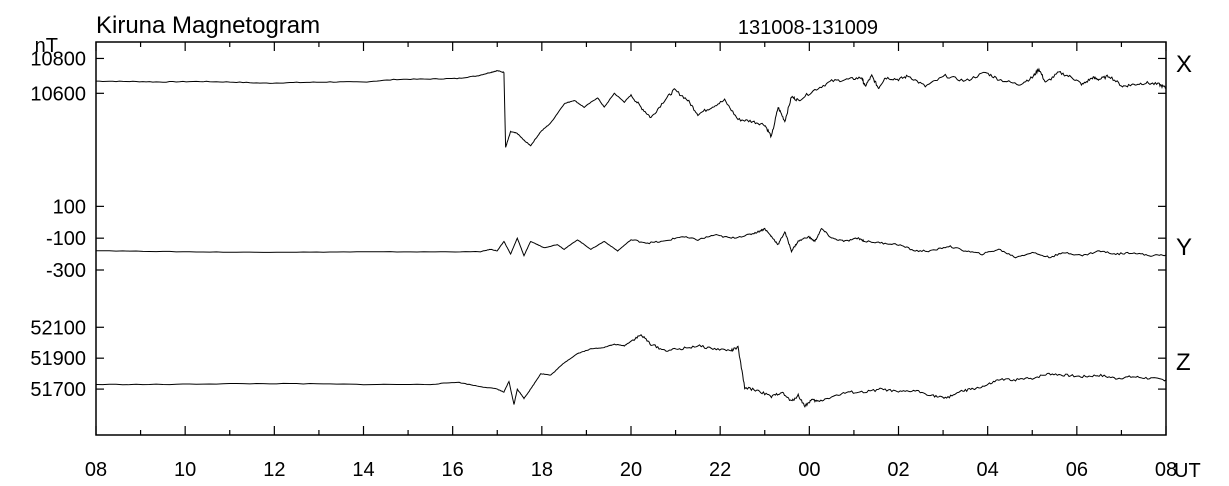 The image size is (1229, 486). I want to click on x-tick-label: 20, so click(631, 470).